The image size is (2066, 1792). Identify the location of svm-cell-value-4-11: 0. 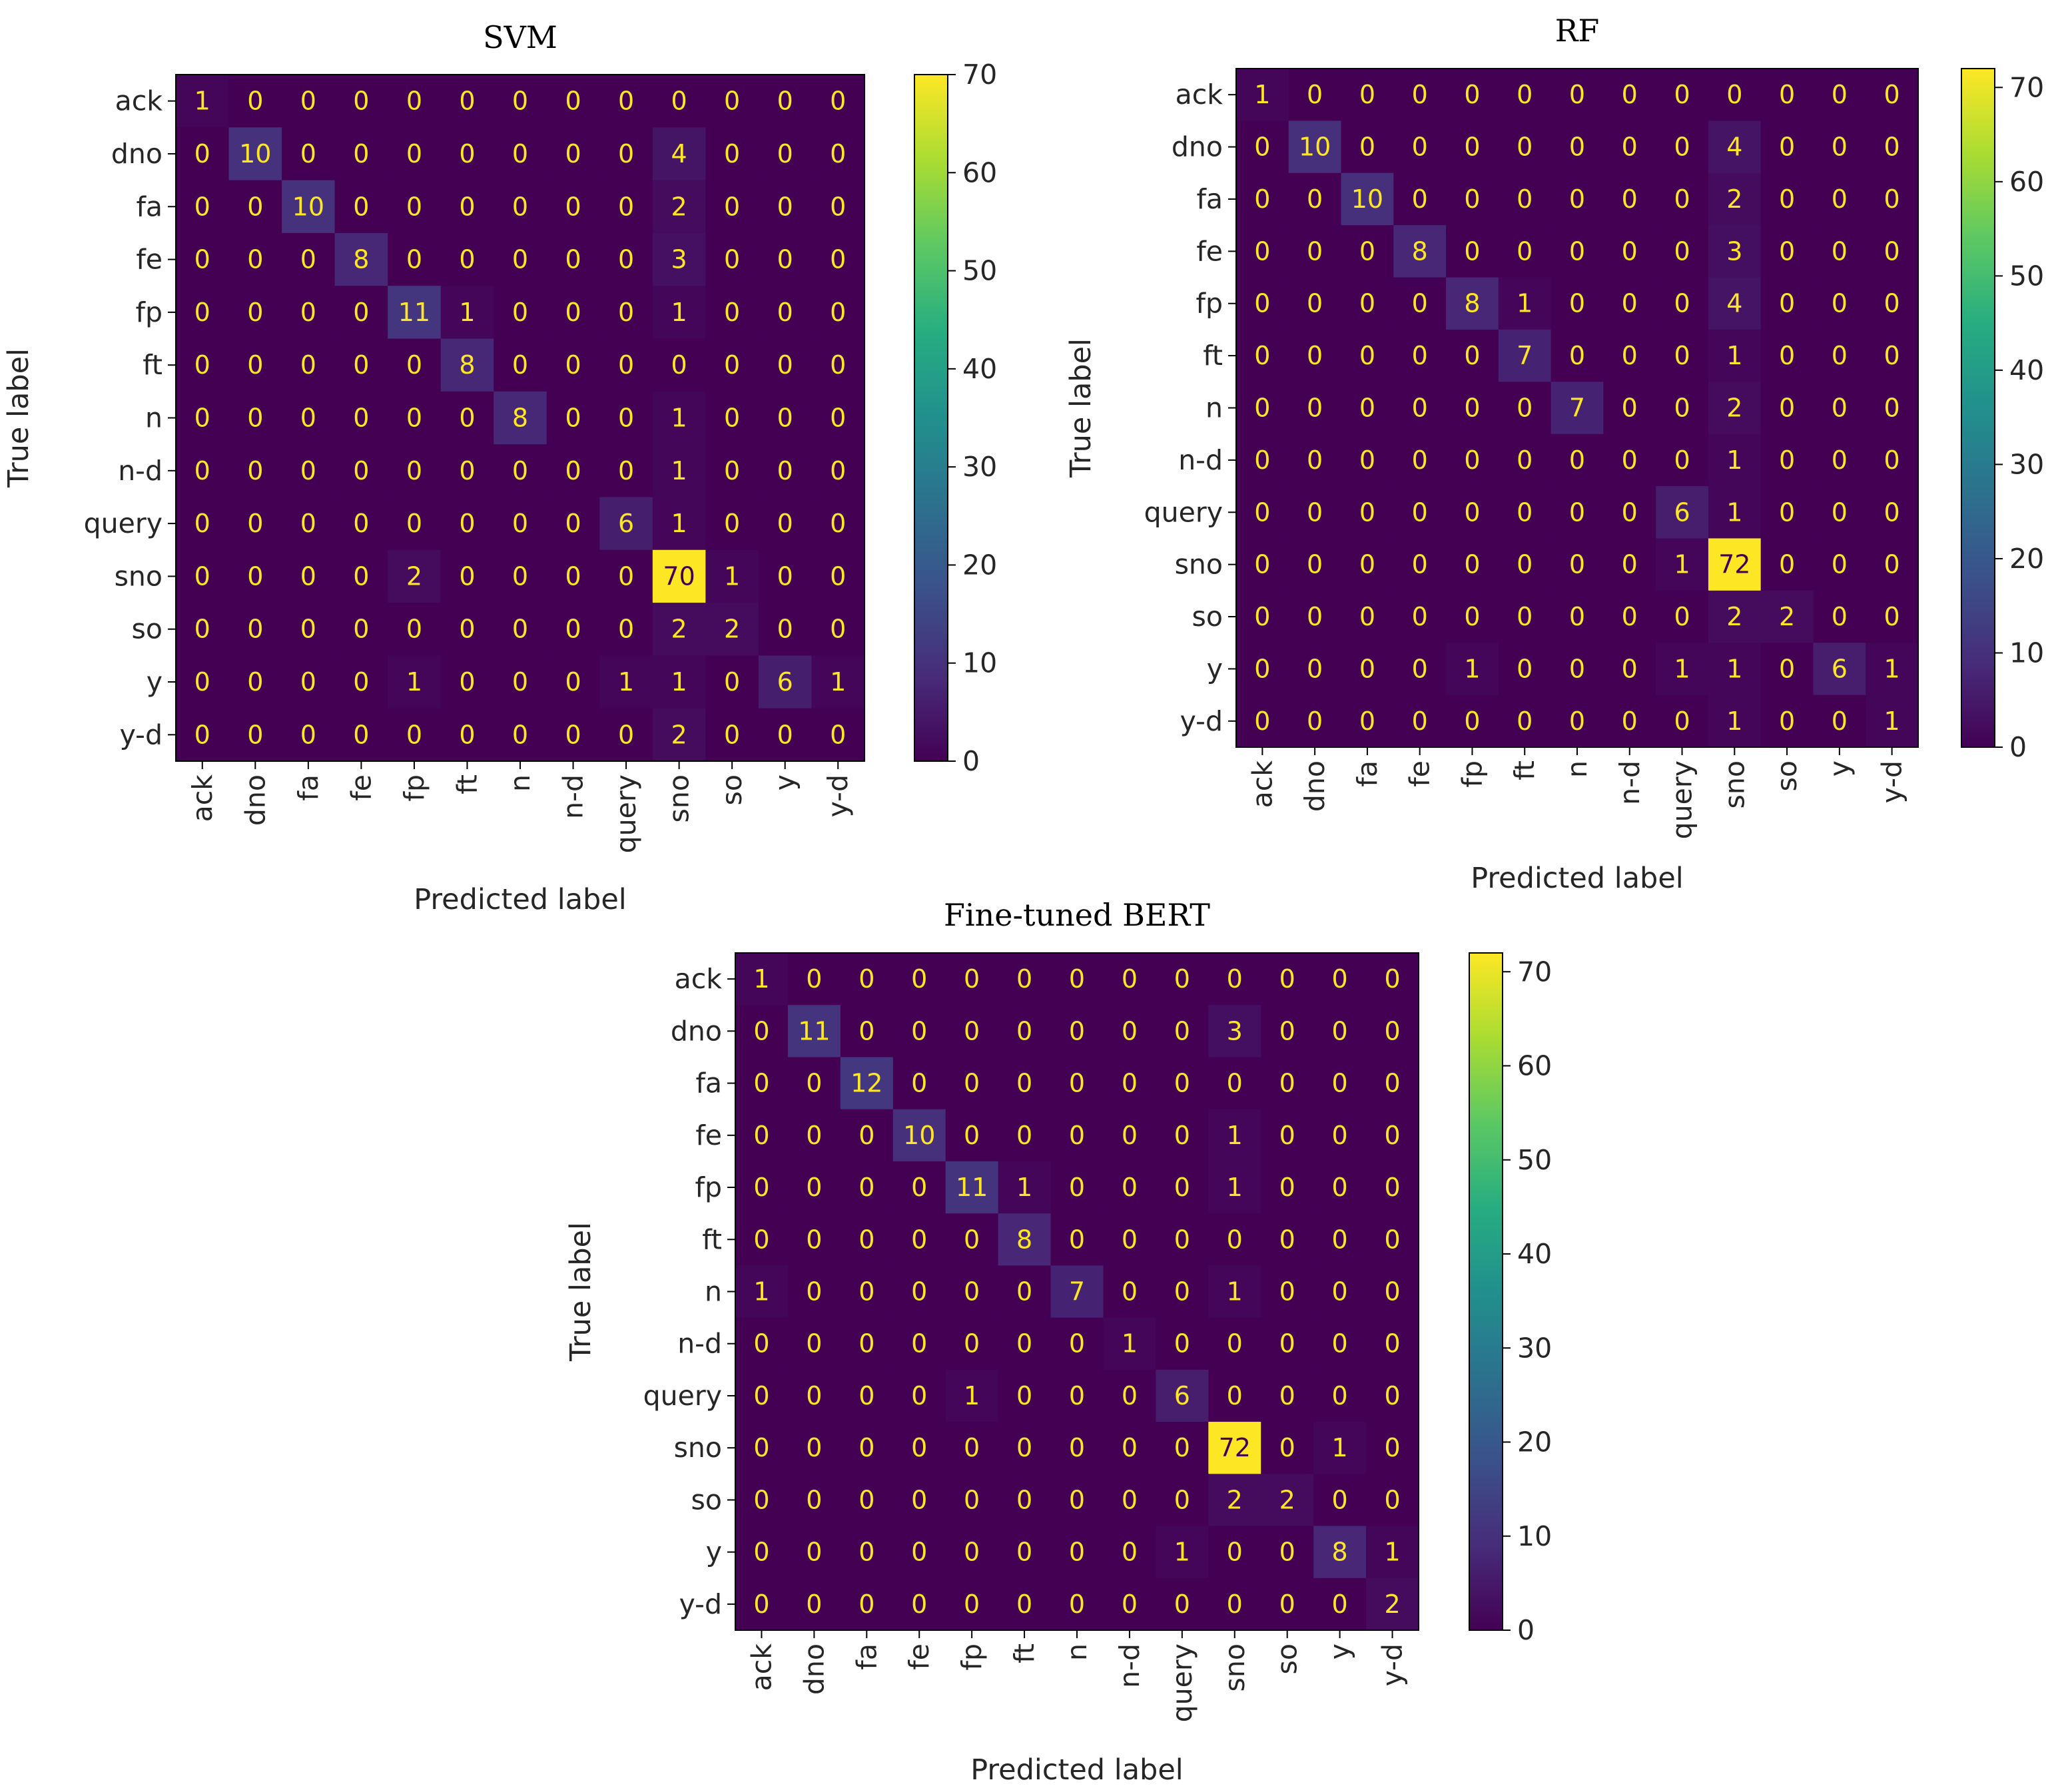
(785, 312).